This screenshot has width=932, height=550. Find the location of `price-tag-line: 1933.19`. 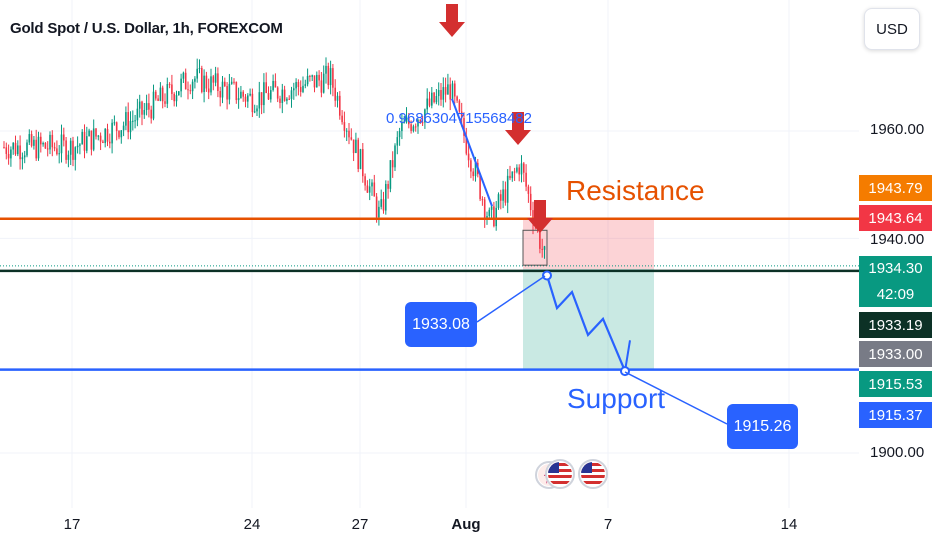

price-tag-line: 1933.19 is located at coordinates (895, 325).